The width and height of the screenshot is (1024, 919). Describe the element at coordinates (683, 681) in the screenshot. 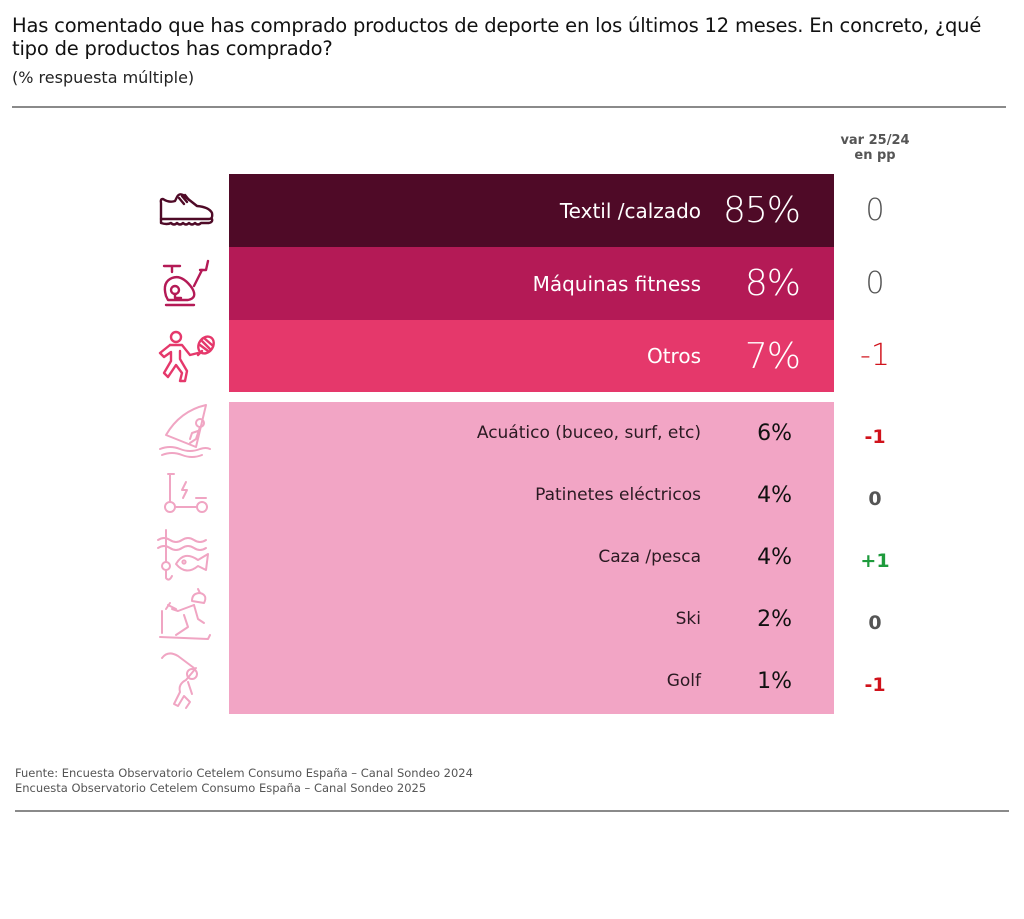

I see `category-label: Golf` at that location.